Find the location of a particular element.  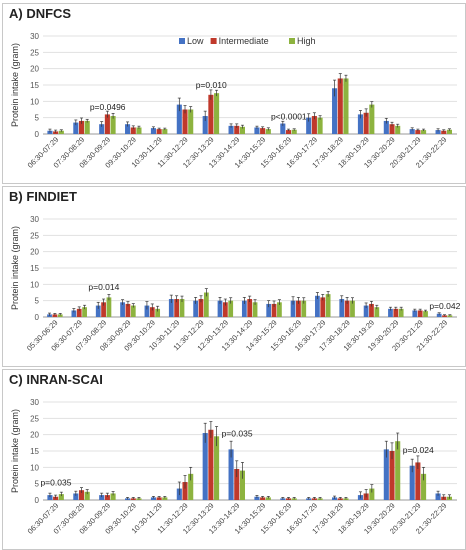

chart-title: C) INRAN-SCAI is located at coordinates (56, 379).